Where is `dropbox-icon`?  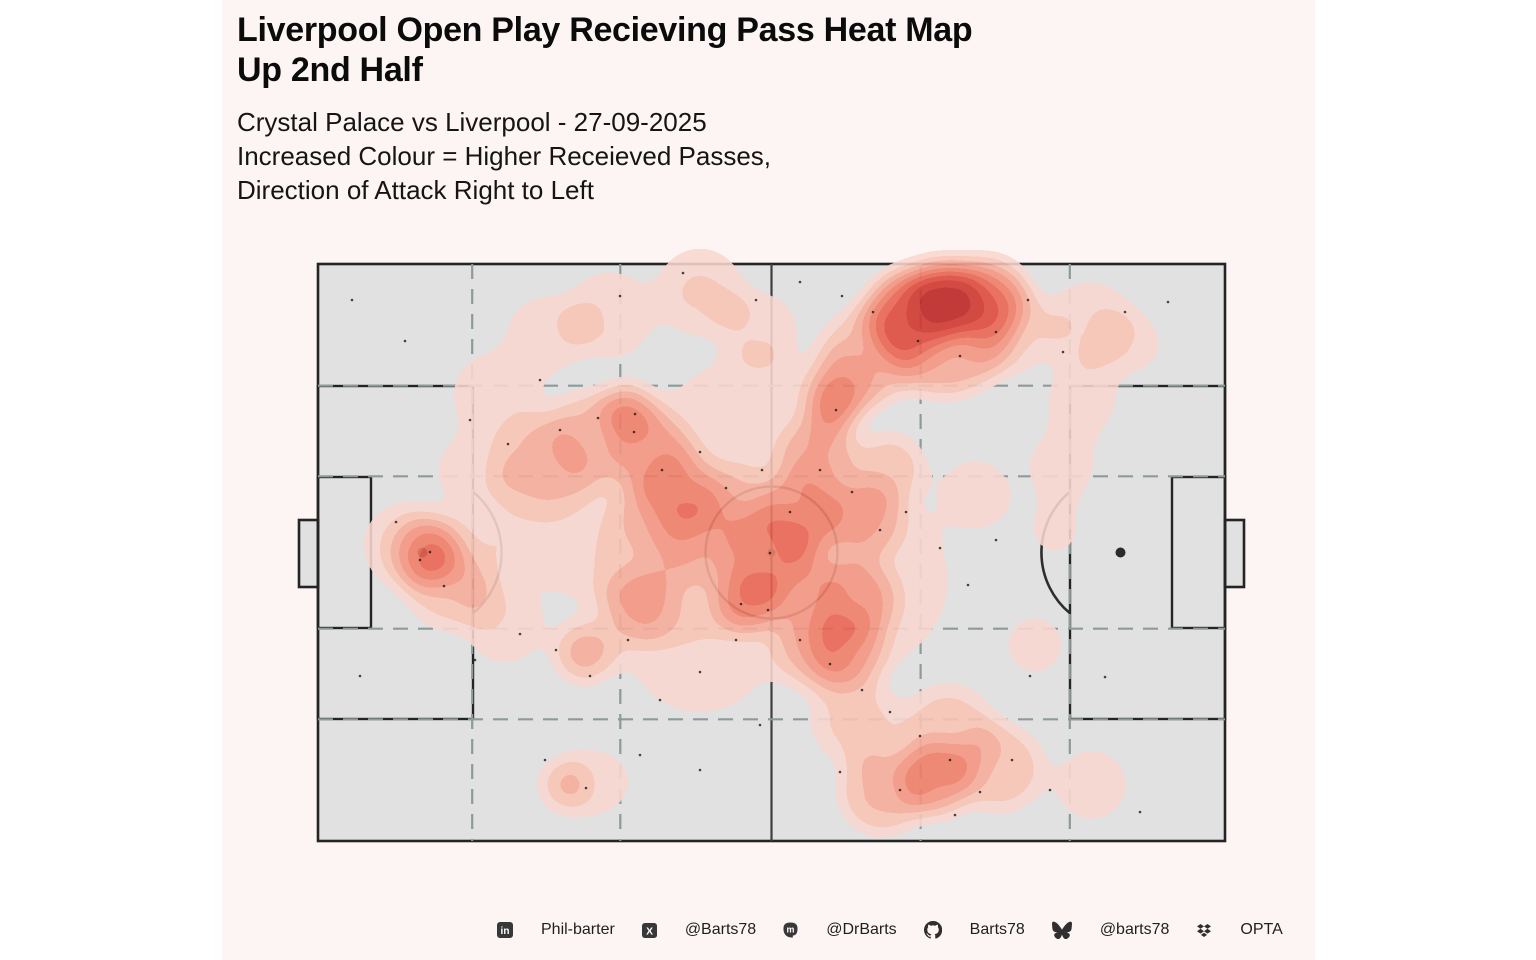
dropbox-icon is located at coordinates (1204, 930).